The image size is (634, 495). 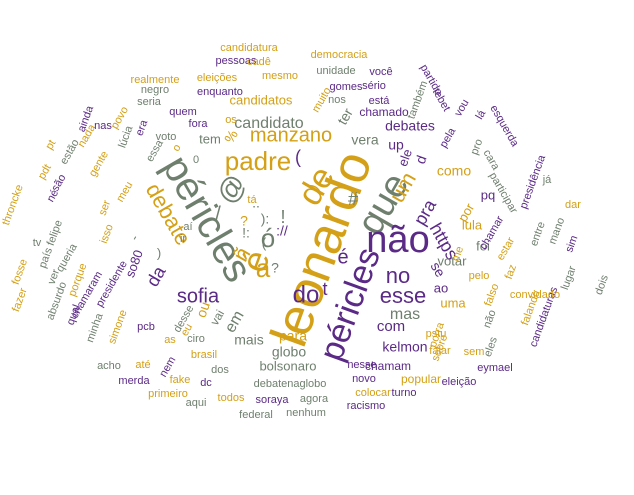 I want to click on word-pela: pela, so click(x=448, y=137).